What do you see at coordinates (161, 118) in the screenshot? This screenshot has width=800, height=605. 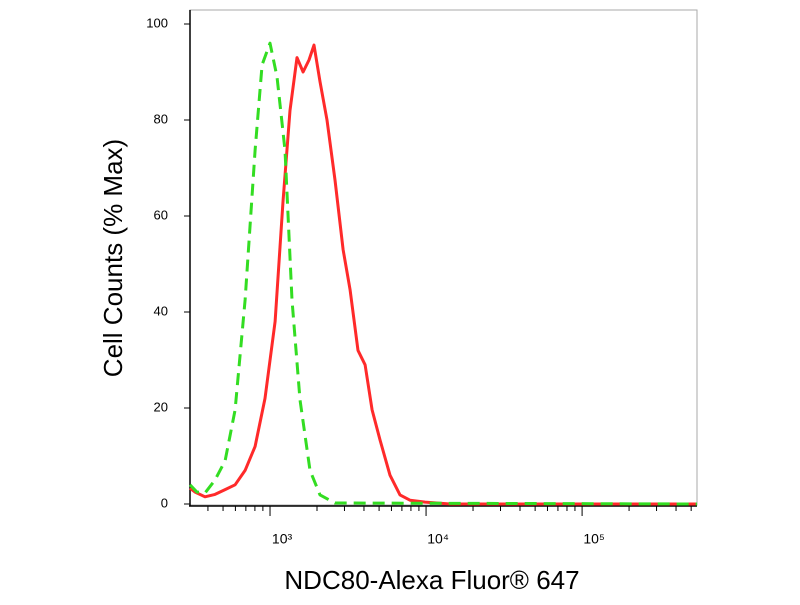 I see `y-tick-label: 80` at bounding box center [161, 118].